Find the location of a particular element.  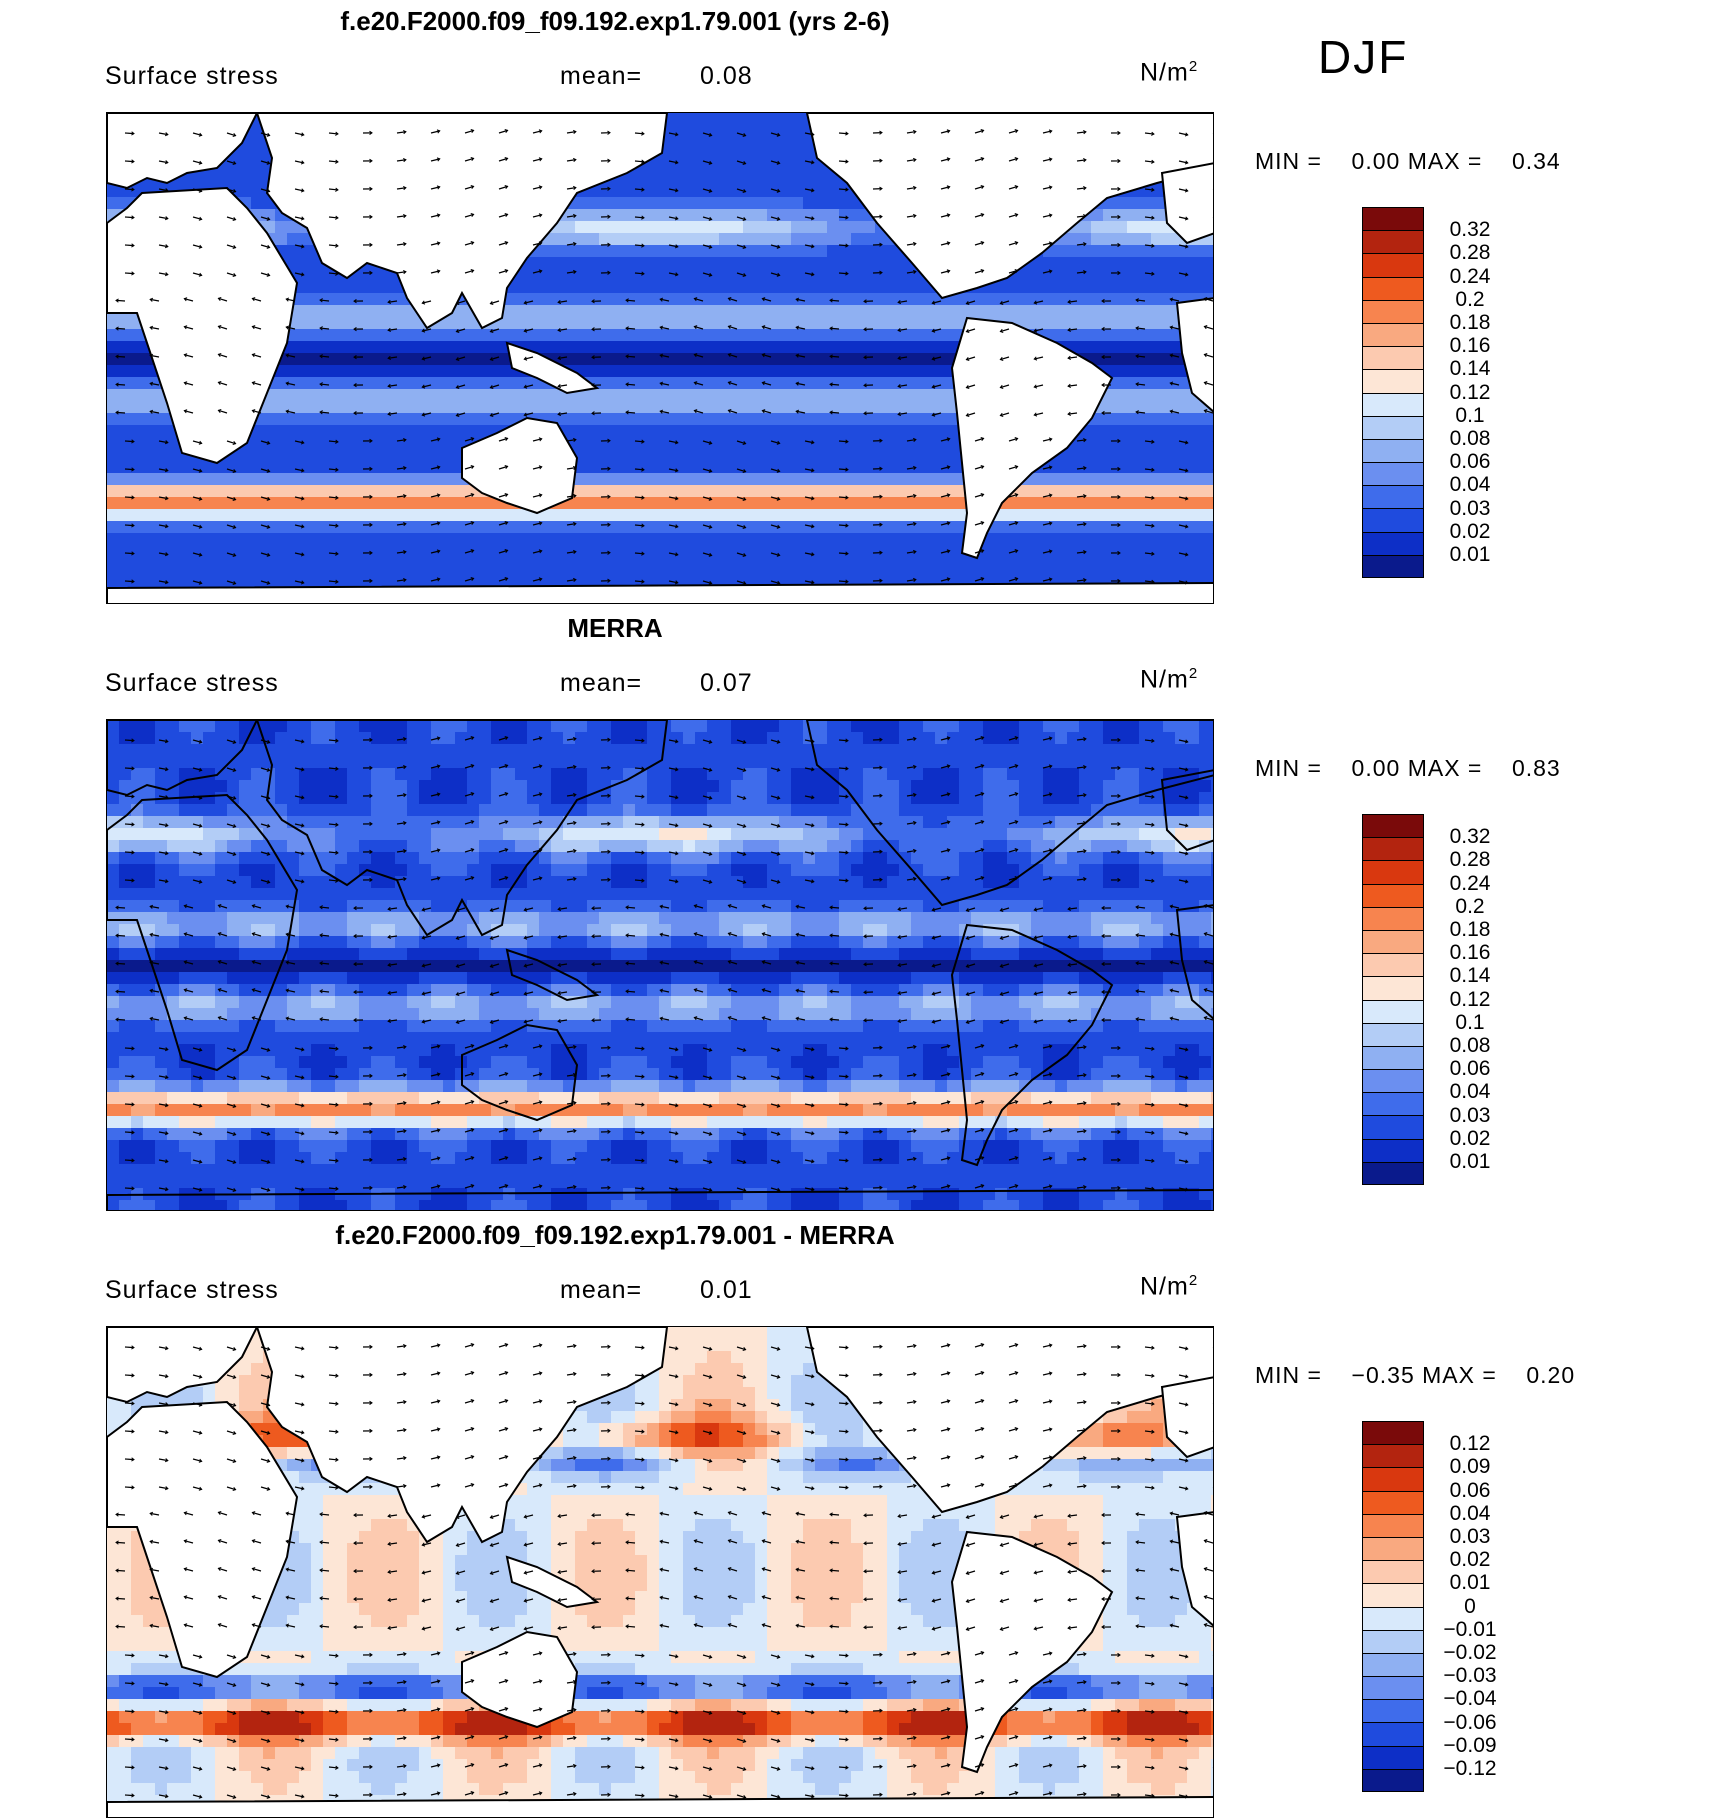

colorbar-tick-label: 0.16 is located at coordinates (1470, 346).